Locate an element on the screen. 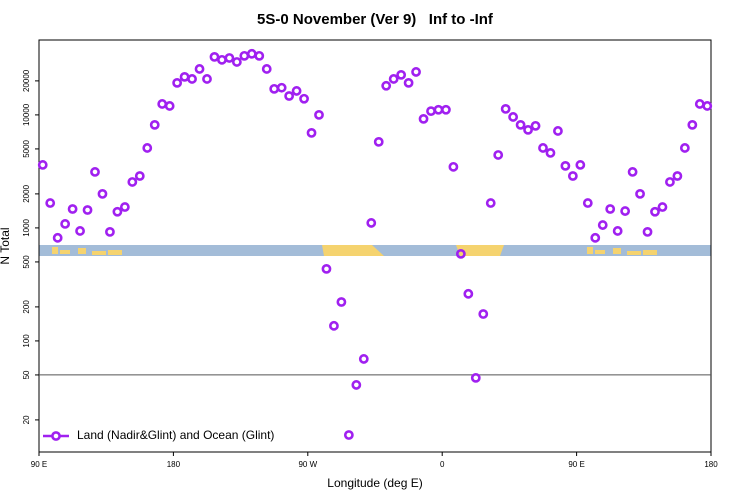 This screenshot has height=500, width=750. surface-map is located at coordinates (375, 250).